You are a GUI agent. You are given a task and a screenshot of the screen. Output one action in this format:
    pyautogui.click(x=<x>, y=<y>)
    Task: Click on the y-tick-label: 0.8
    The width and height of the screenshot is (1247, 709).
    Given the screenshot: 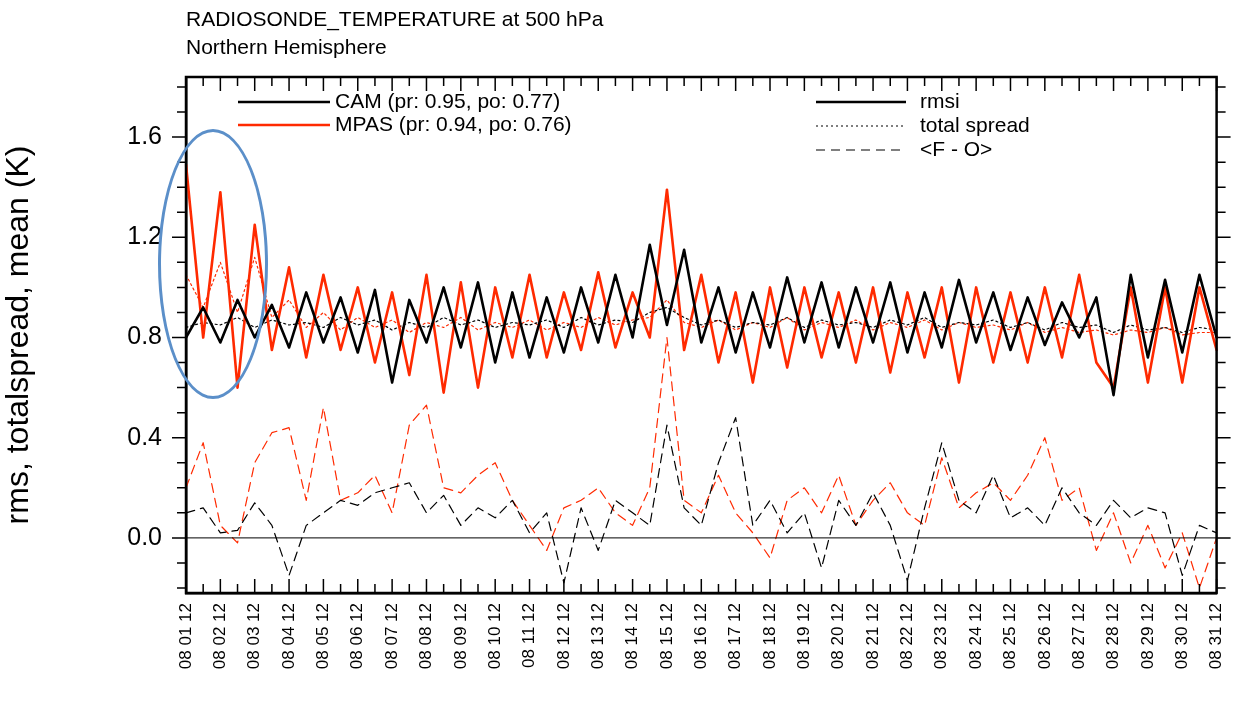 What is the action you would take?
    pyautogui.click(x=144, y=335)
    